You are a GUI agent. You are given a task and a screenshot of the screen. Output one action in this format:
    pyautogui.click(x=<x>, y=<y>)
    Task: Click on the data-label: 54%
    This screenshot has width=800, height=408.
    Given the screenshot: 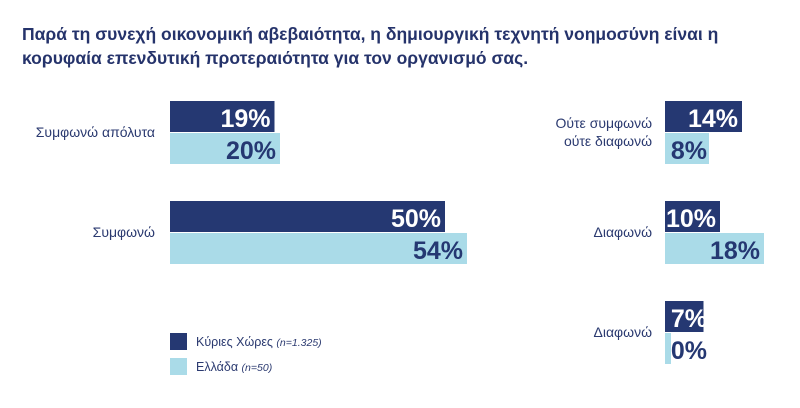 What is the action you would take?
    pyautogui.click(x=438, y=251)
    